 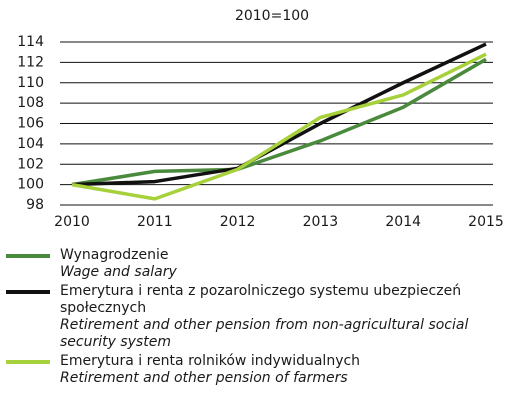 I want to click on y-tick-label: 112, so click(x=30, y=62).